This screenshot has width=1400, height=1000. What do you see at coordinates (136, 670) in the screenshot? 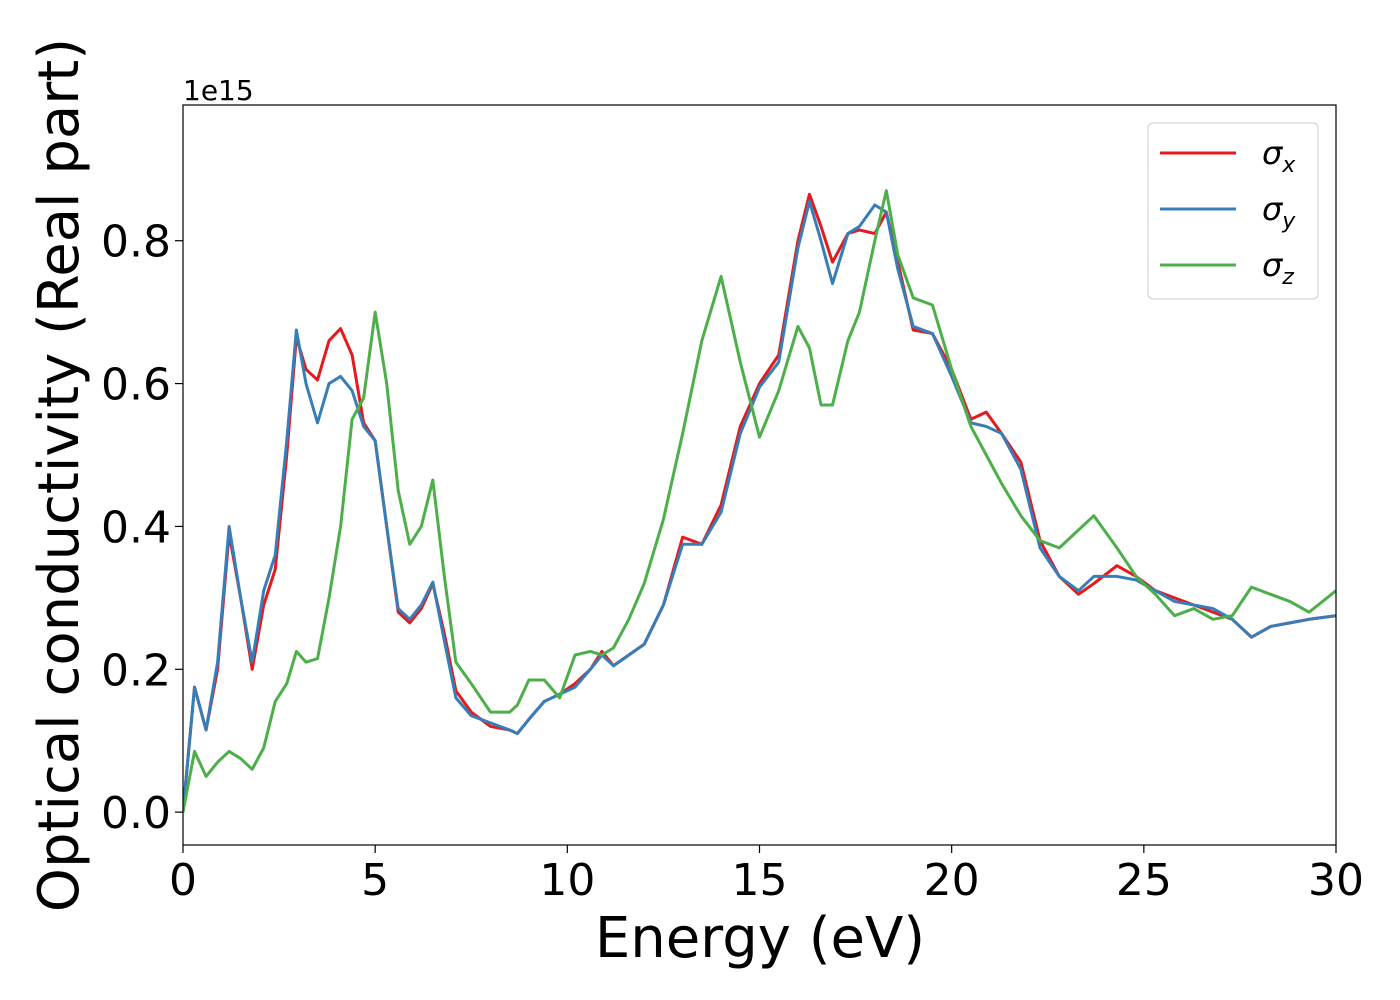
I see `y-tick-label: 0.2` at bounding box center [136, 670].